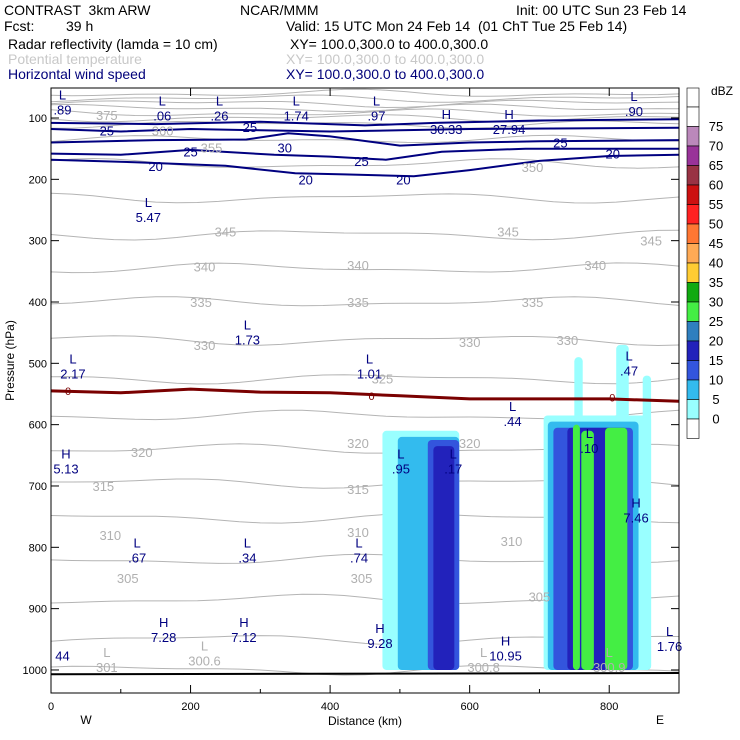 The width and height of the screenshot is (740, 740). What do you see at coordinates (19, 26) in the screenshot?
I see `forecast-label: Fcst:` at bounding box center [19, 26].